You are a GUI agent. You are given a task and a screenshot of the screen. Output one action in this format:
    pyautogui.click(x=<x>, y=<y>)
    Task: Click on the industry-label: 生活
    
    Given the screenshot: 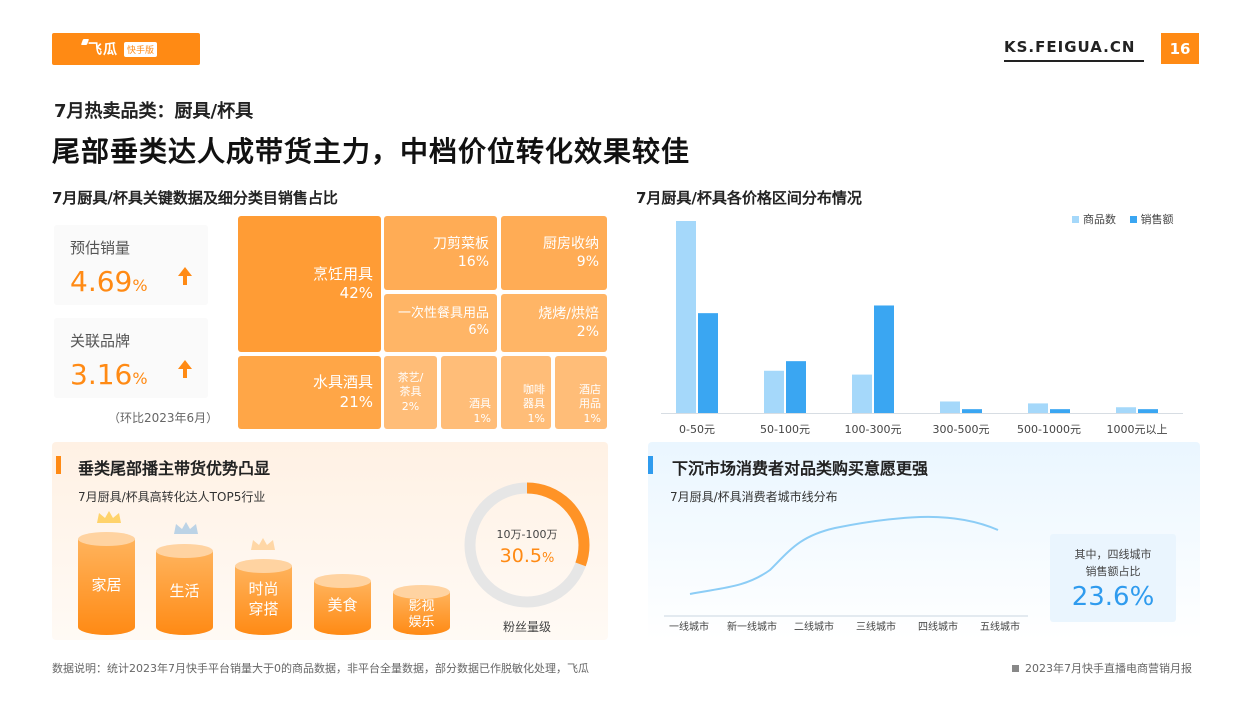 What is the action you would take?
    pyautogui.click(x=184, y=591)
    